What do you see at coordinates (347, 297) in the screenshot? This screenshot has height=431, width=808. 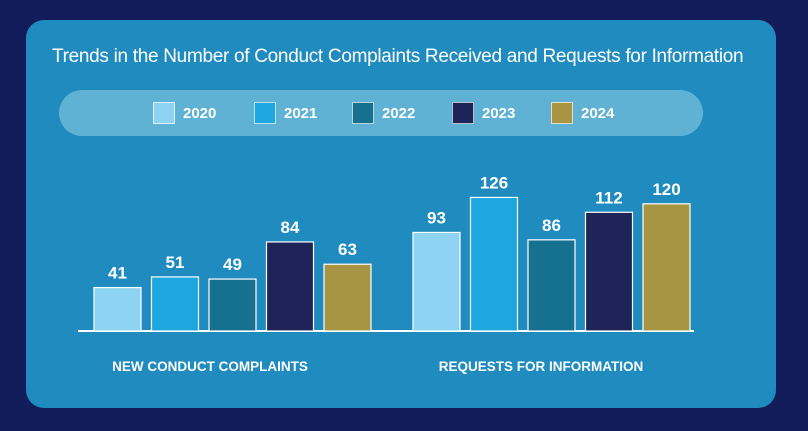 I see `bar-complaints-2024` at bounding box center [347, 297].